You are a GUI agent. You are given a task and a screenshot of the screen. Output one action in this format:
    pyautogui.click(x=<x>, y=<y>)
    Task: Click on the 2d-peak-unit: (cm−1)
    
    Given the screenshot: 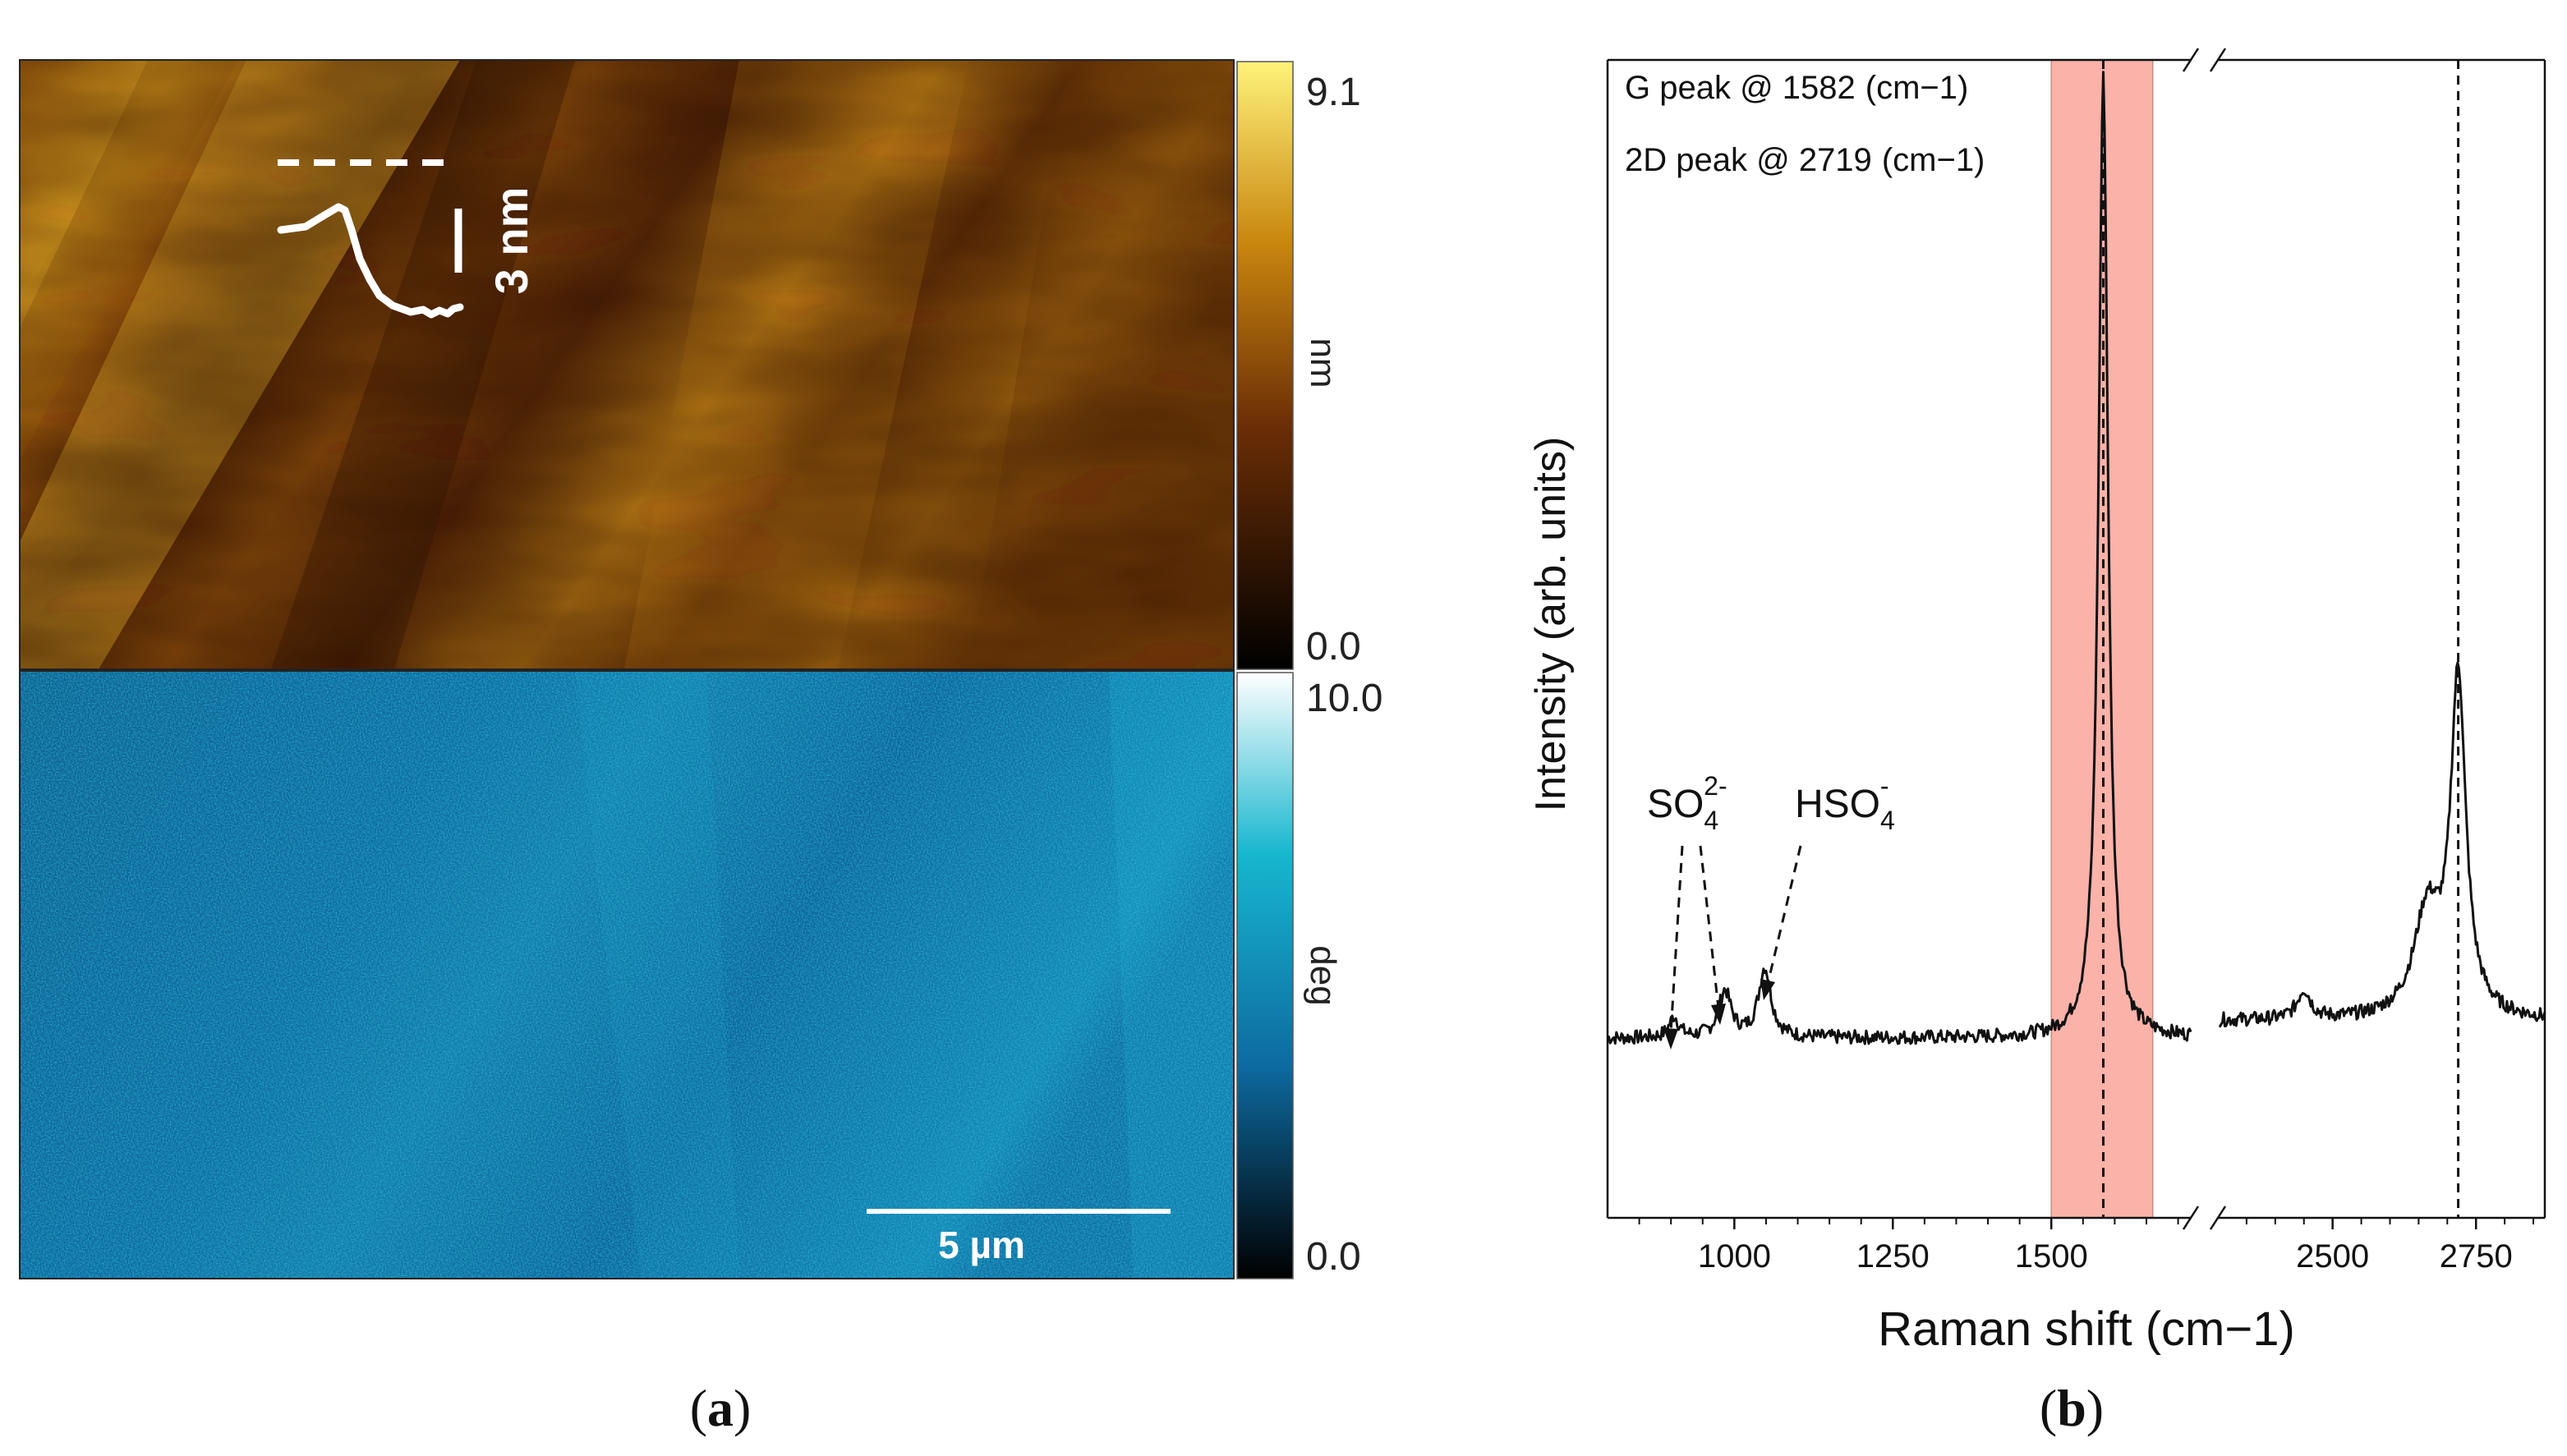 What is the action you would take?
    pyautogui.click(x=1933, y=160)
    